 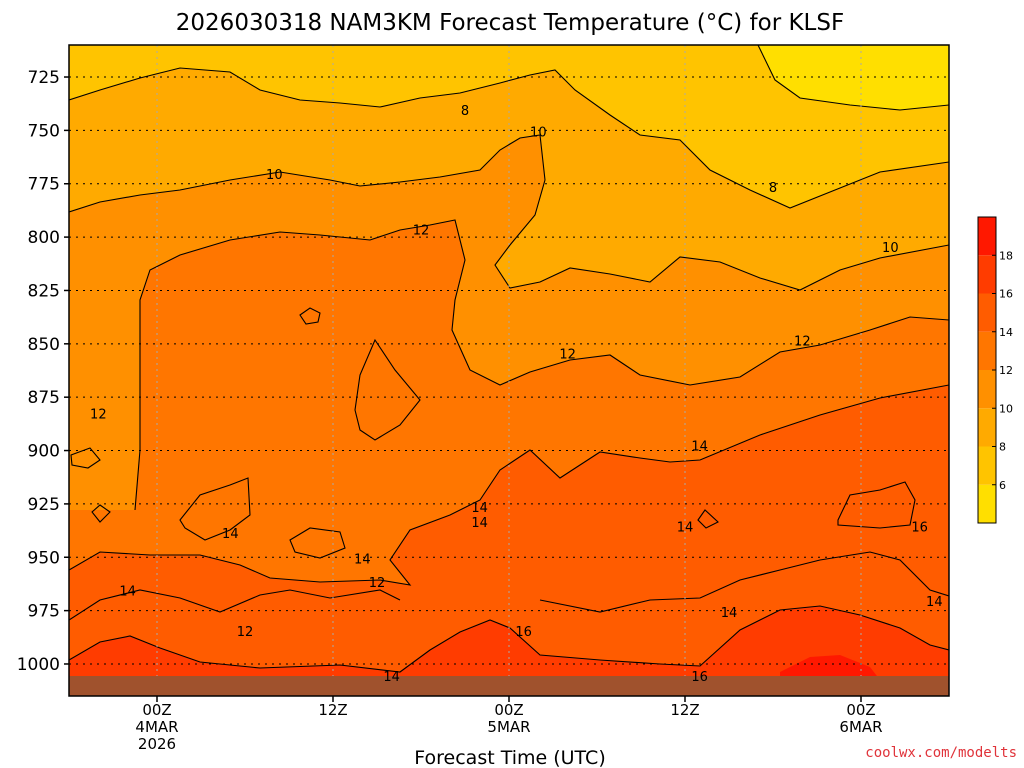 I want to click on y-tick-label: 900, so click(x=44, y=452).